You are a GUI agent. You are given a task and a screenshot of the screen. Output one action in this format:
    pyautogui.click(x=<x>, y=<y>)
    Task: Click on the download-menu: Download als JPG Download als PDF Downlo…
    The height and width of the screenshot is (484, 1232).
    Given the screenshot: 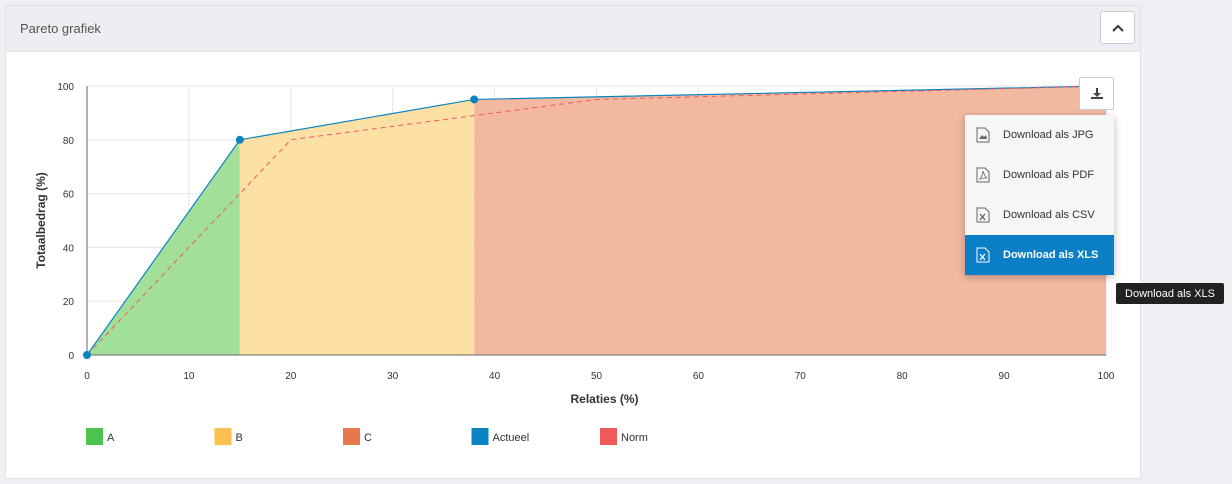 What is the action you would take?
    pyautogui.click(x=1039, y=195)
    